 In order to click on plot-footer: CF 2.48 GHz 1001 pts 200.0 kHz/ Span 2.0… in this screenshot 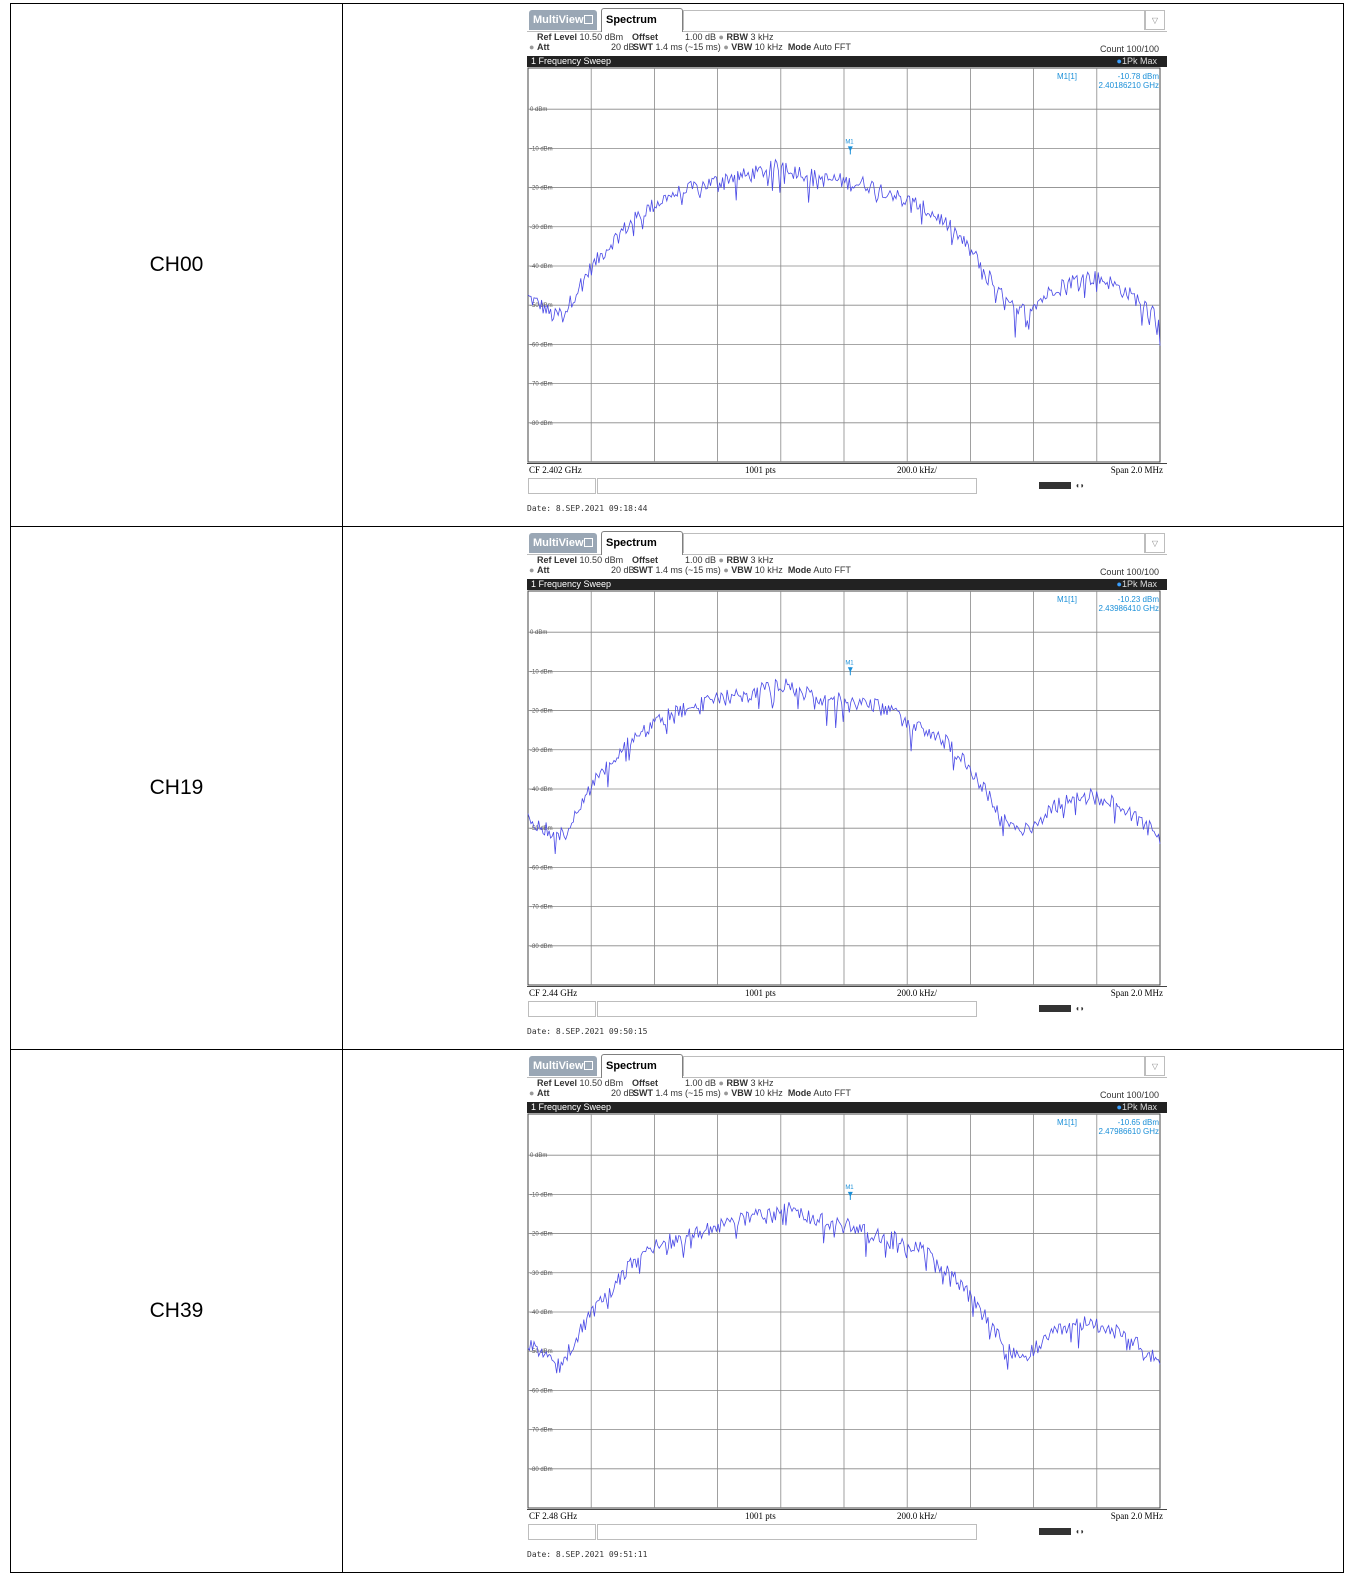, I will do `click(847, 1515)`.